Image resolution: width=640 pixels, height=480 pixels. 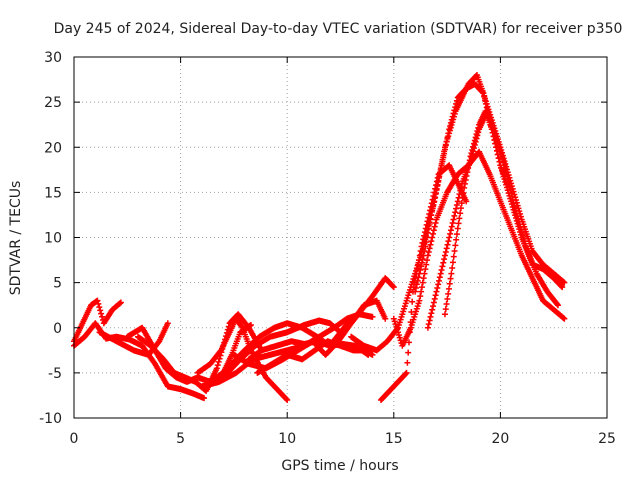 I want to click on x-tick-label: 15, so click(x=394, y=439).